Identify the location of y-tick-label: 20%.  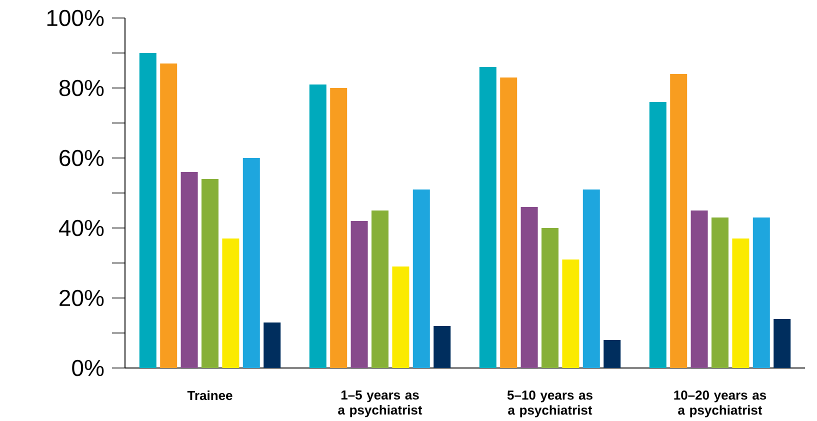
(82, 298).